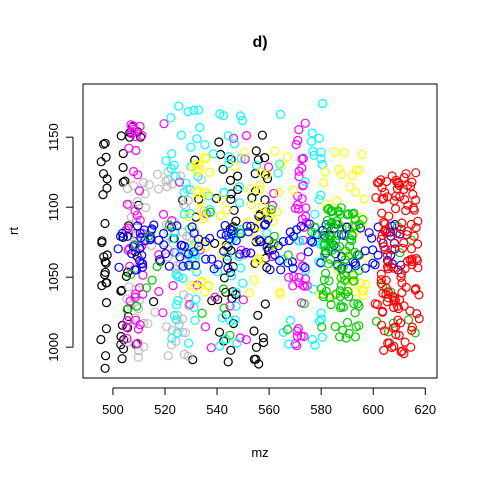  Describe the element at coordinates (53, 137) in the screenshot. I see `y-tick-label: 1150` at that location.